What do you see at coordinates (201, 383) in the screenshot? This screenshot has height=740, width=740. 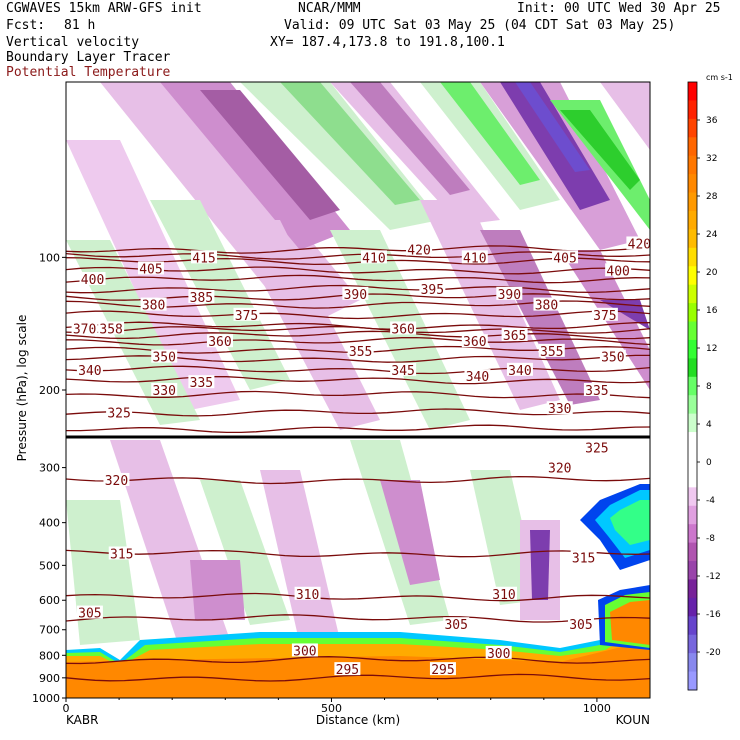 I see `isentrope-label: 335` at bounding box center [201, 383].